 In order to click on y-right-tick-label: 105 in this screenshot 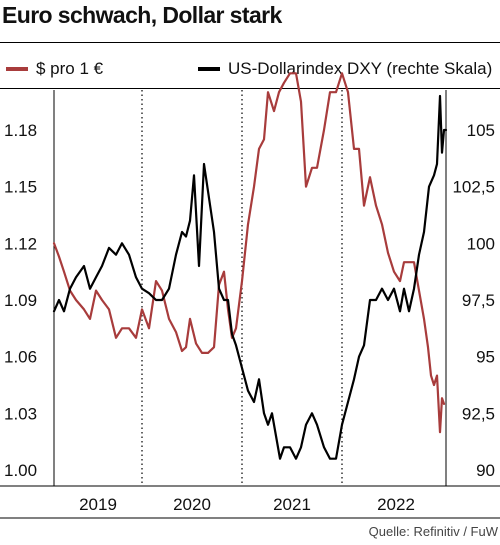, I will do `click(481, 130)`.